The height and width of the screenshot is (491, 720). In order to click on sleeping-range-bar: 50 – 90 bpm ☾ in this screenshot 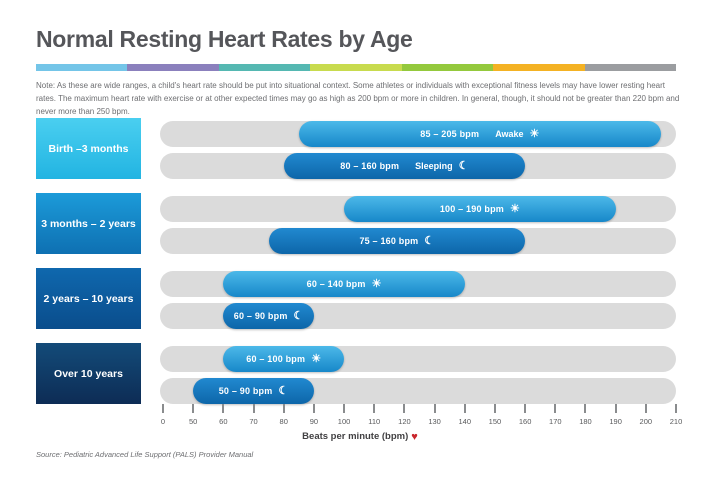, I will do `click(253, 391)`.